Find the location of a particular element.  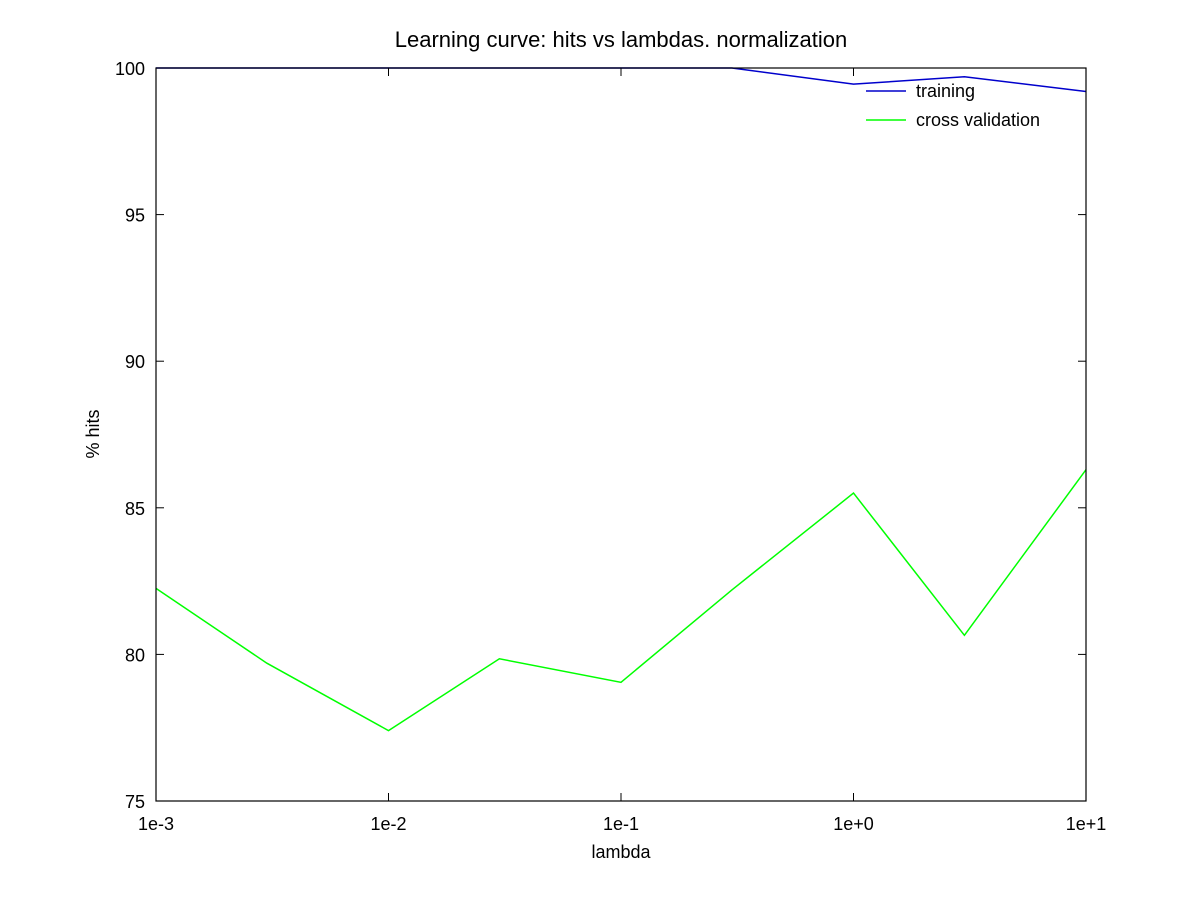

y-tick-label: 85 is located at coordinates (135, 509).